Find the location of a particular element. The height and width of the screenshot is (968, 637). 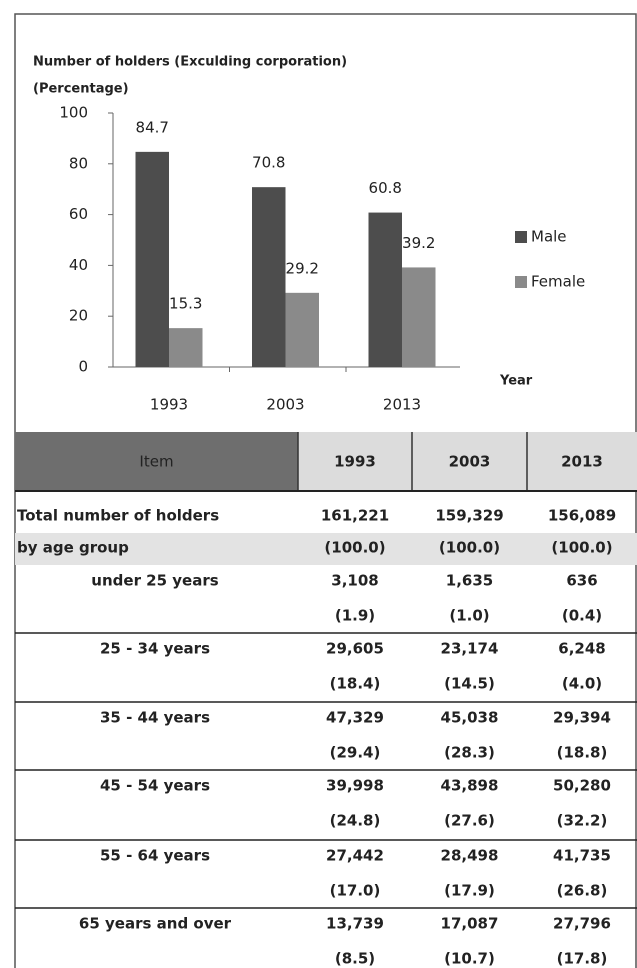

y-tick-label: 80 is located at coordinates (78, 163).